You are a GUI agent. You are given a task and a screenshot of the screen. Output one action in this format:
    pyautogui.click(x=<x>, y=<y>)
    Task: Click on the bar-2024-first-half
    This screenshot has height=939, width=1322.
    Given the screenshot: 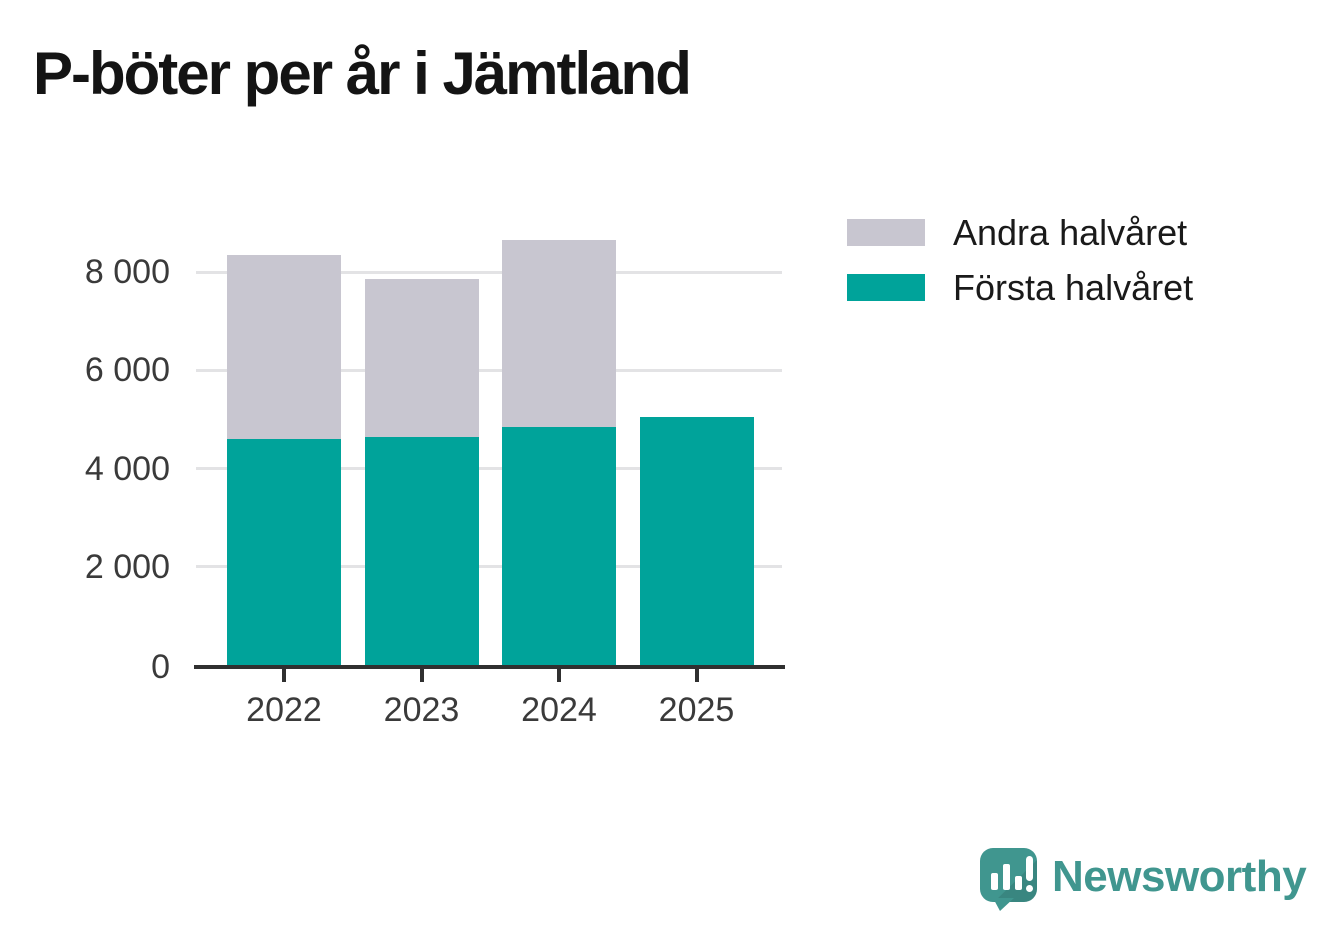 What is the action you would take?
    pyautogui.click(x=559, y=545)
    